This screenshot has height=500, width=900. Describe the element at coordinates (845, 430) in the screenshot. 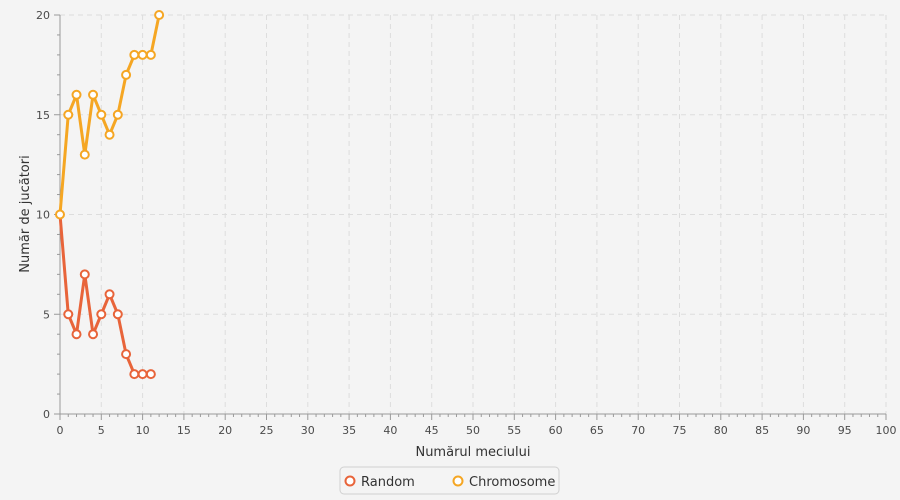

I see `x-tick-label: 95` at that location.